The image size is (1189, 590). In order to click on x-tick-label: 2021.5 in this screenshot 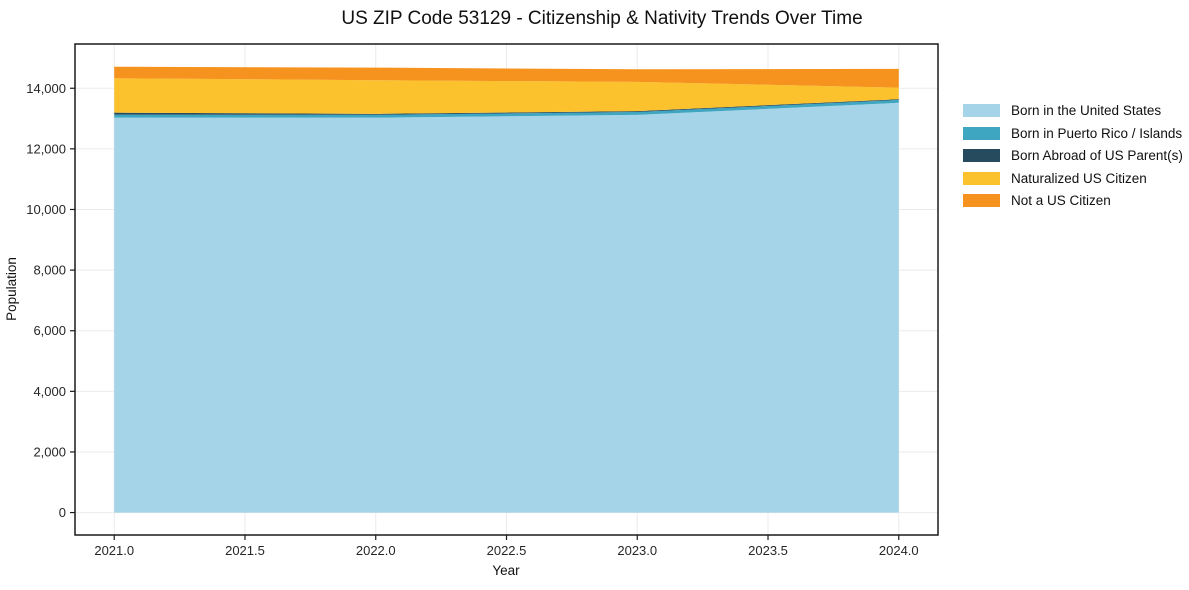, I will do `click(245, 550)`.